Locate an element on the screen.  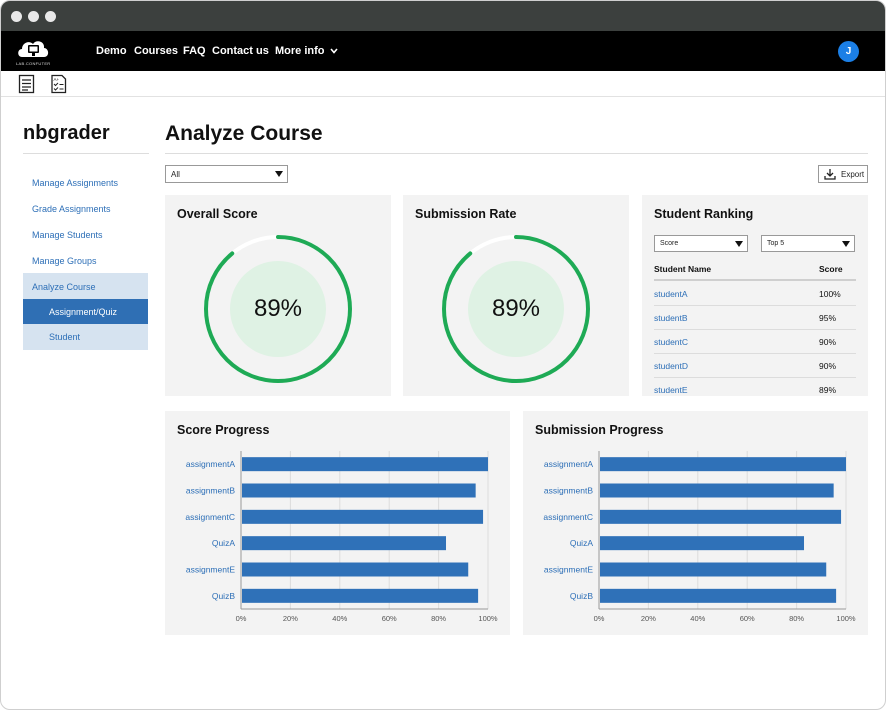
sidebar-item-grade-assignments: Grade Assignments is located at coordinates (71, 209).